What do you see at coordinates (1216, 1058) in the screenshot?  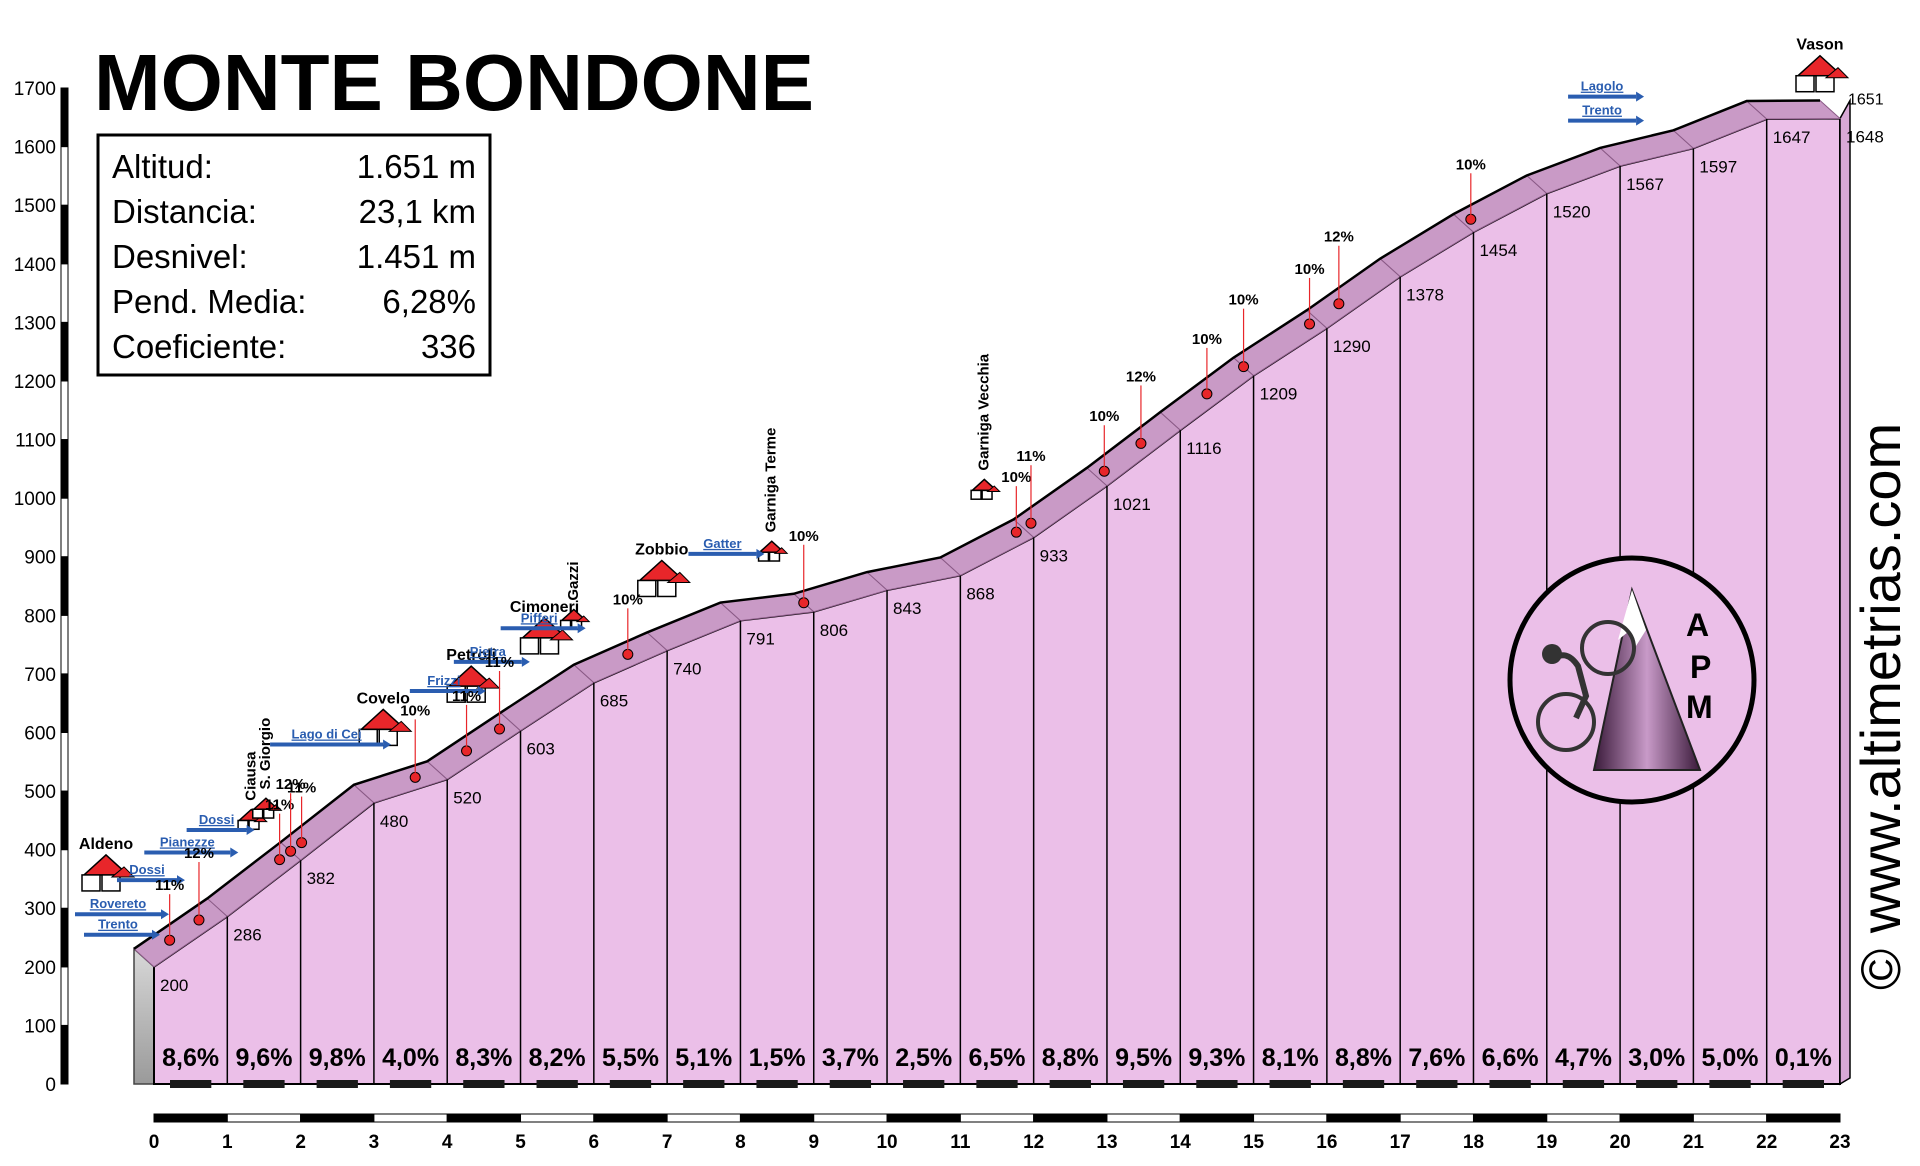 I see `segment-gradient-label: 9,3%` at bounding box center [1216, 1058].